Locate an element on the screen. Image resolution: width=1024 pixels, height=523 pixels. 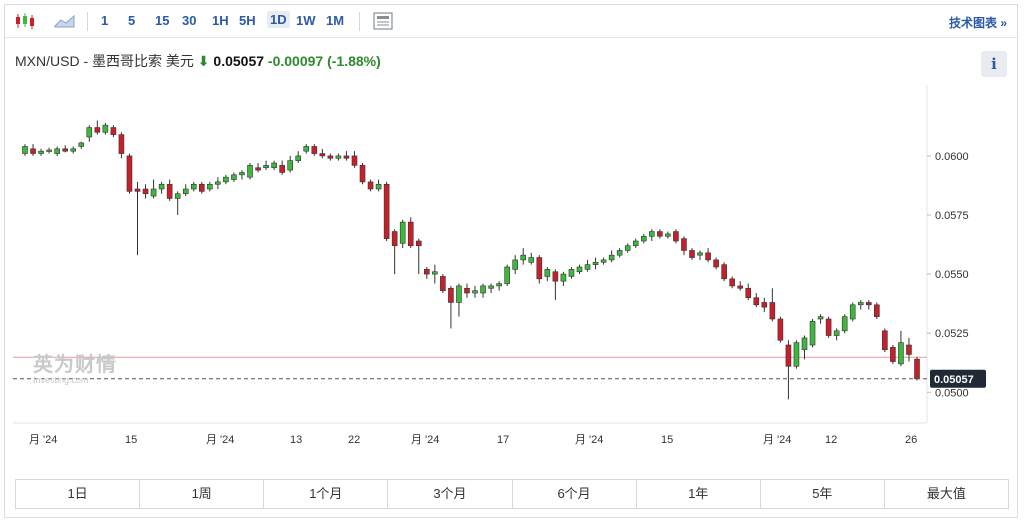
timeframe-5h: 5H is located at coordinates (247, 20).